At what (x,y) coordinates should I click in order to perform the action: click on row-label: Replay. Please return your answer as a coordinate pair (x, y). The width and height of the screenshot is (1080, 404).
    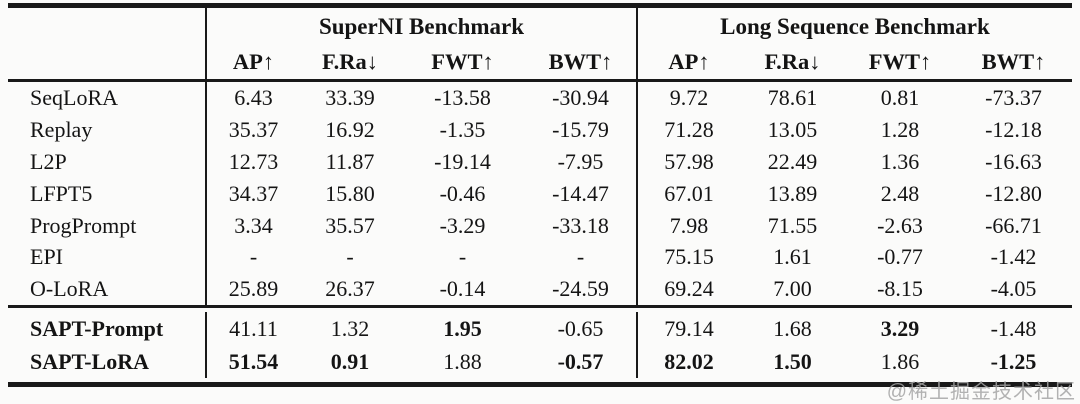
    Looking at the image, I should click on (61, 129).